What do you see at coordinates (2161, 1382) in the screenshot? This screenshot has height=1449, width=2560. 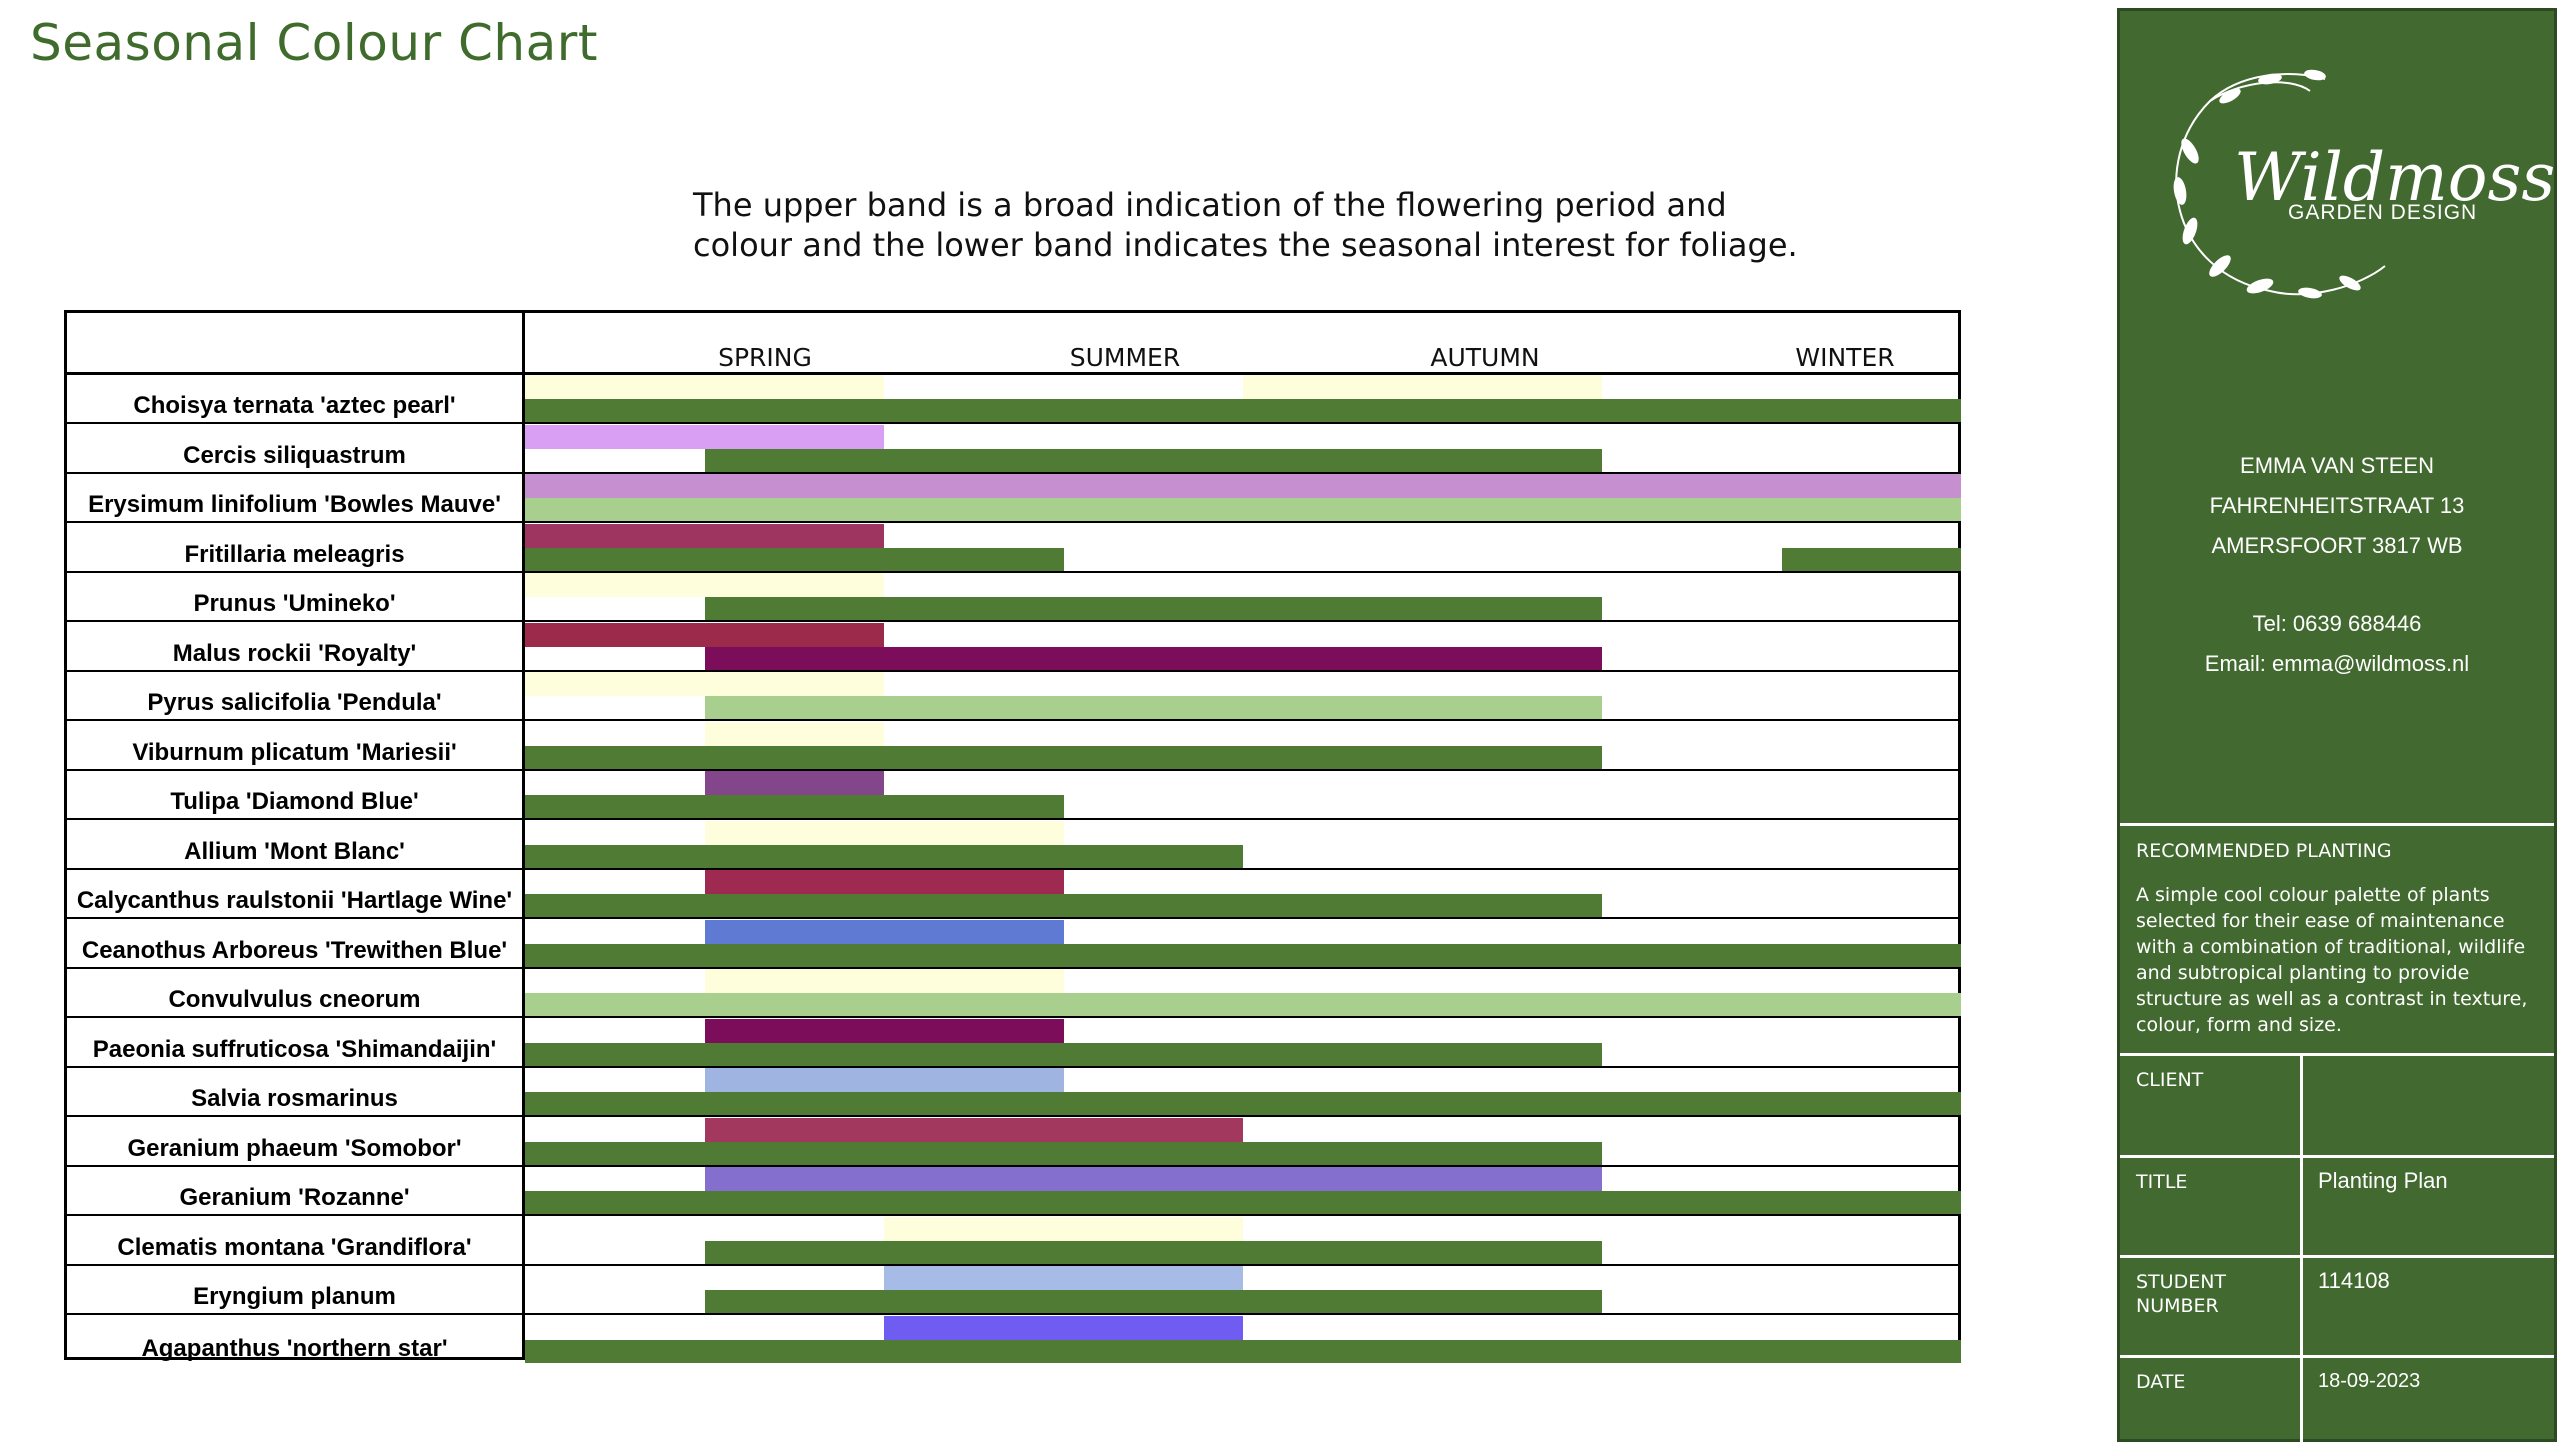 I see `date-label: DATE` at bounding box center [2161, 1382].